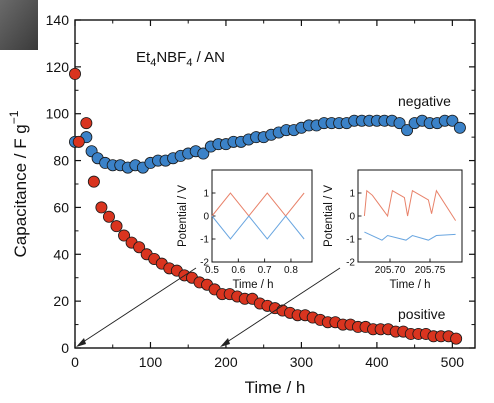 Image resolution: width=494 pixels, height=403 pixels. Describe the element at coordinates (453, 362) in the screenshot. I see `x-tick-label: 500` at that location.